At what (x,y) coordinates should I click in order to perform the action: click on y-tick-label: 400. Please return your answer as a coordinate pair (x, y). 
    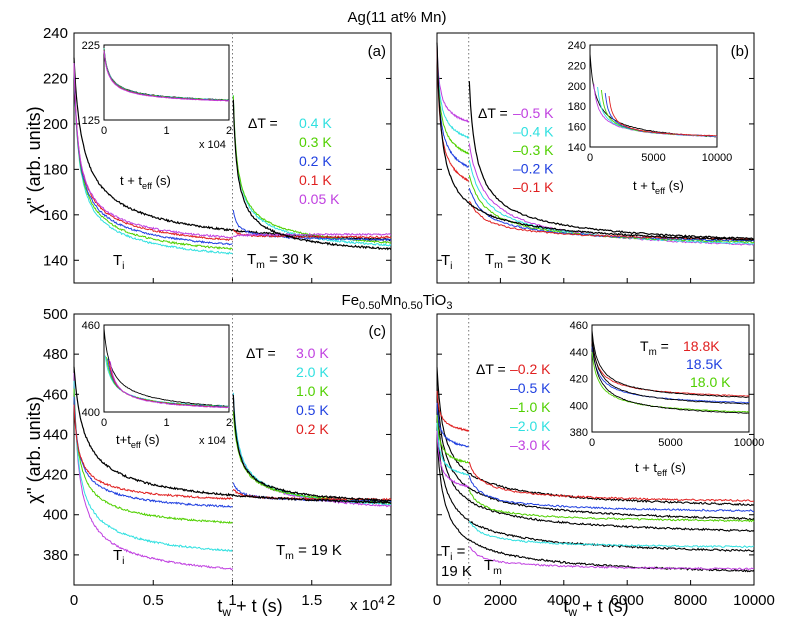
    Looking at the image, I should click on (55, 515).